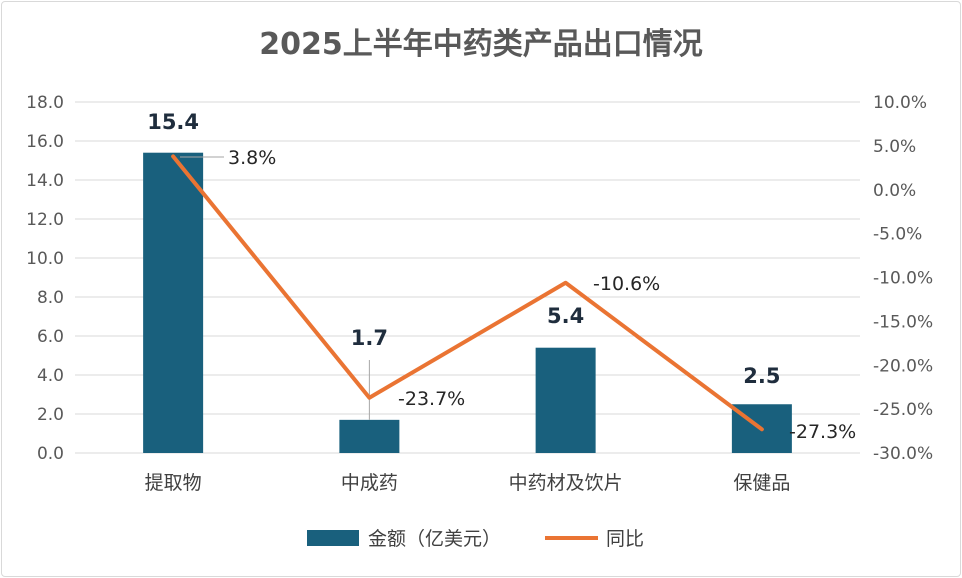  What do you see at coordinates (894, 147) in the screenshot?
I see `y-right-tick-label: 5.0%` at bounding box center [894, 147].